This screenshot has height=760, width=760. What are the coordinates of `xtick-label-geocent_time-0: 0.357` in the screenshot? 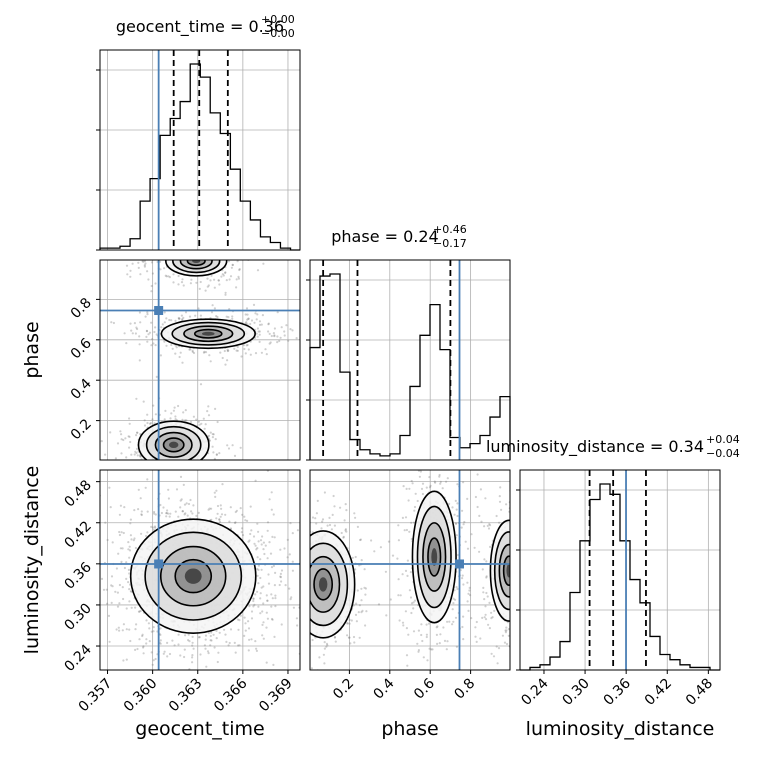 It's located at (96, 696).